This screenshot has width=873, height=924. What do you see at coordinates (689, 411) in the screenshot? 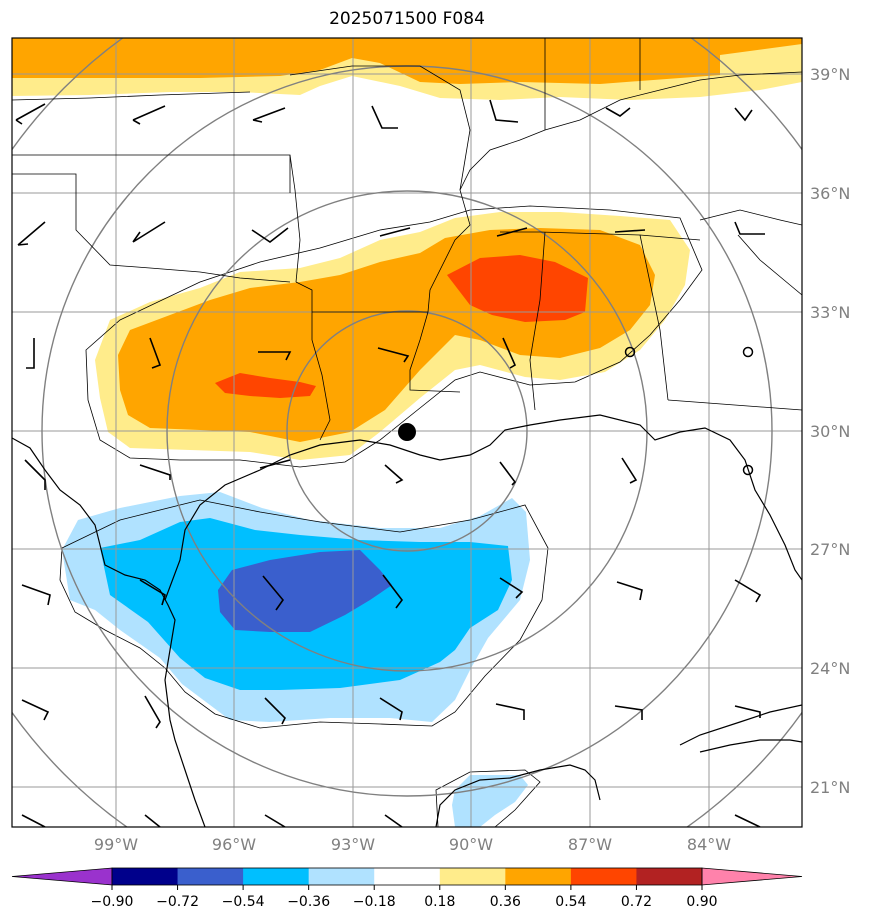
I see `calm-wind-markers` at bounding box center [689, 411].